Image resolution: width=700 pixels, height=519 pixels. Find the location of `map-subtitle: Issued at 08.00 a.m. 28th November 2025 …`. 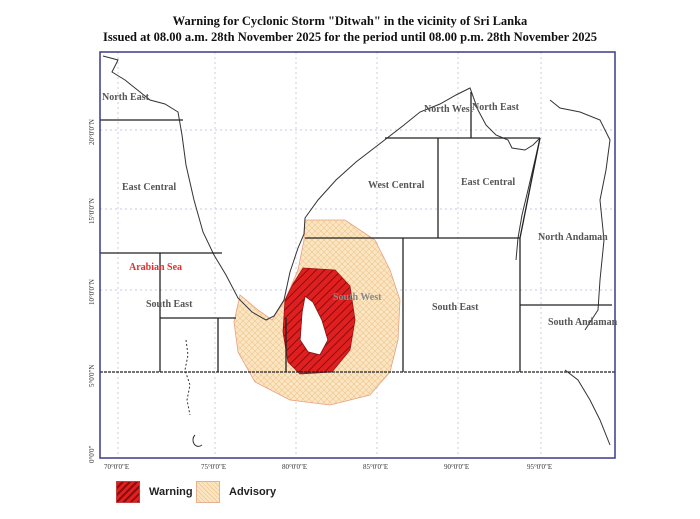

map-subtitle: Issued at 08.00 a.m. 28th November 2025 … is located at coordinates (350, 37).